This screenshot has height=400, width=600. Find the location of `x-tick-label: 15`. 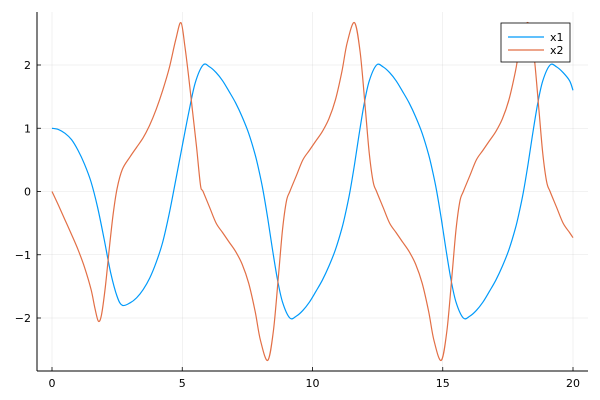

x-tick-label: 15 is located at coordinates (443, 383).